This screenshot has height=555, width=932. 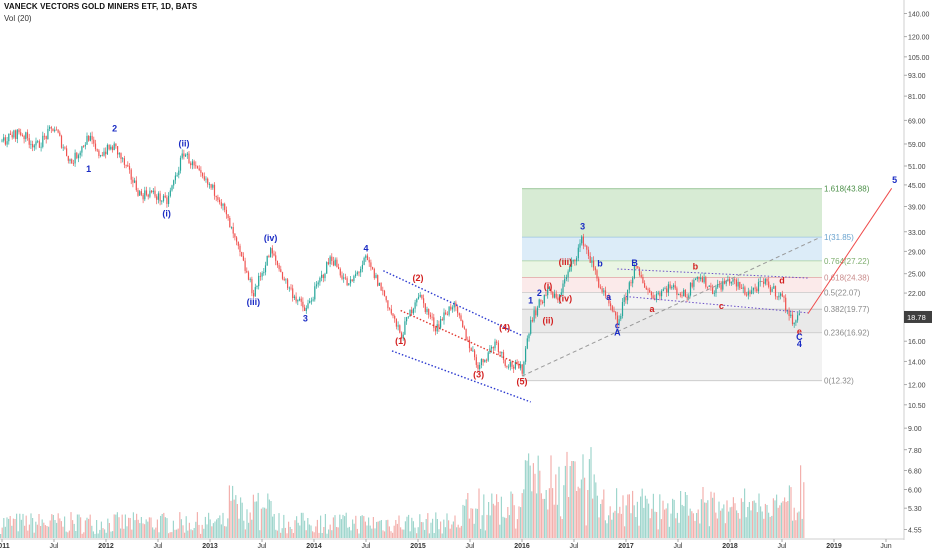 I want to click on wave-label: (1), so click(x=400, y=341).